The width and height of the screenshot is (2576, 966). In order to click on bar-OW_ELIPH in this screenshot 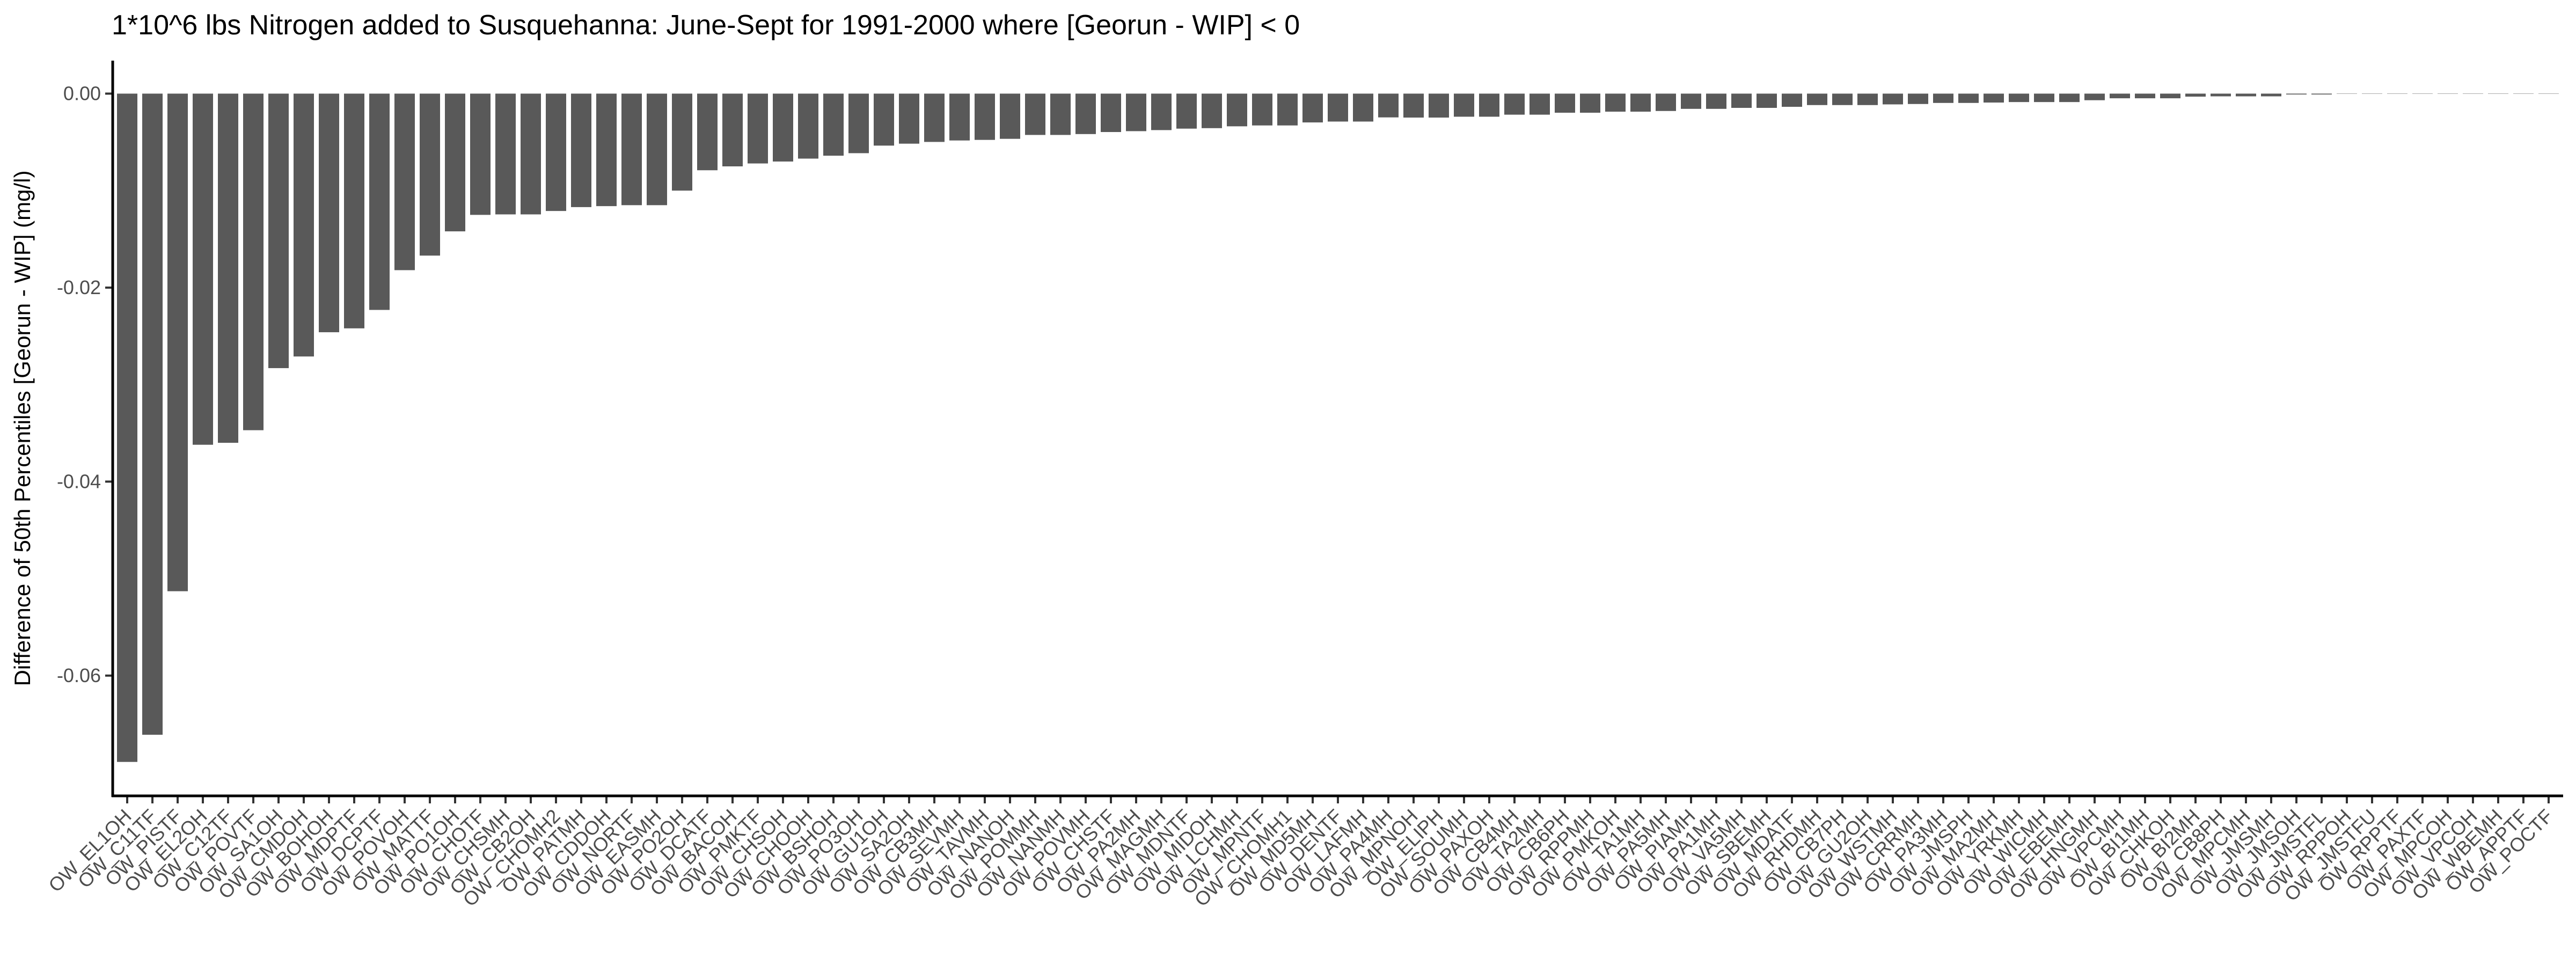, I will do `click(1439, 105)`.